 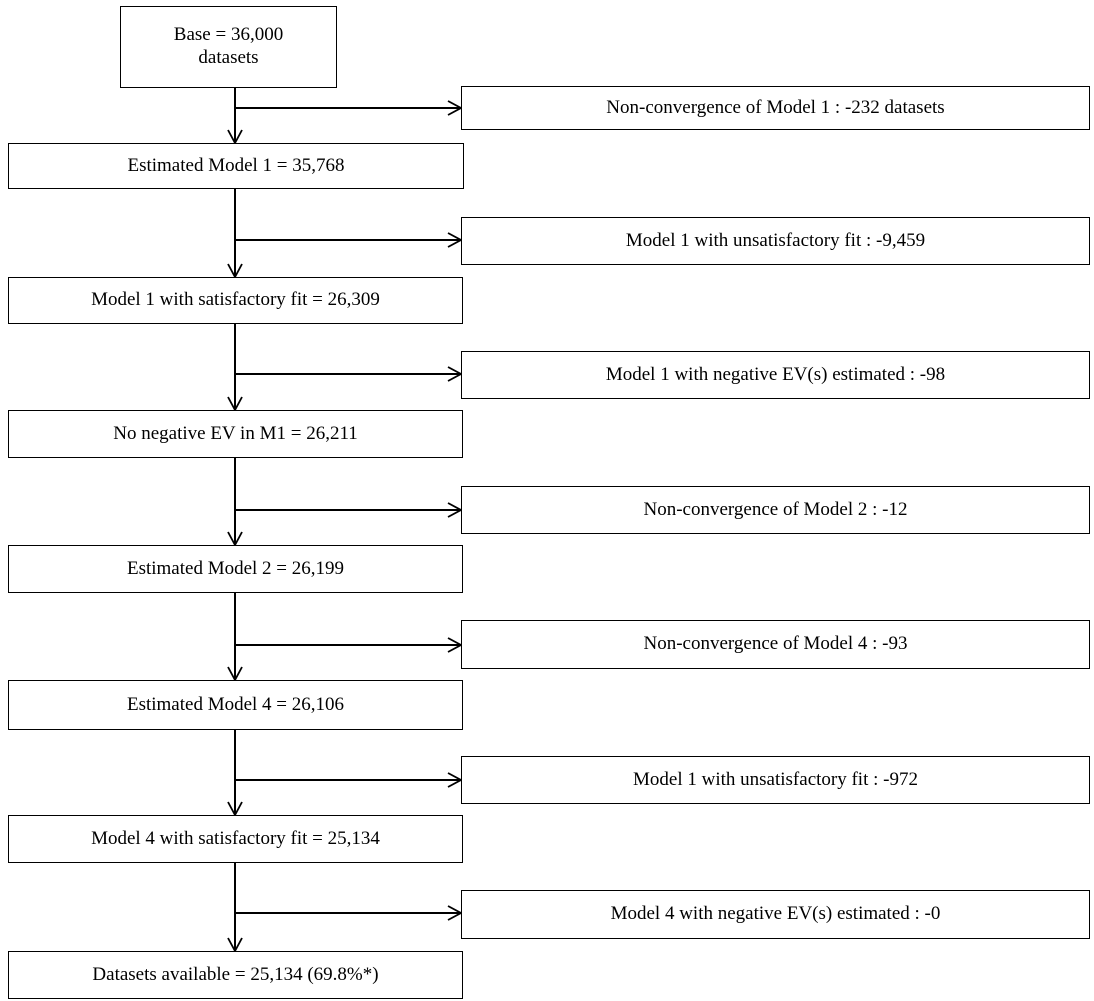 What do you see at coordinates (235, 434) in the screenshot?
I see `step-box-no-negative-ev: No negative EV in M1 = 26,211` at bounding box center [235, 434].